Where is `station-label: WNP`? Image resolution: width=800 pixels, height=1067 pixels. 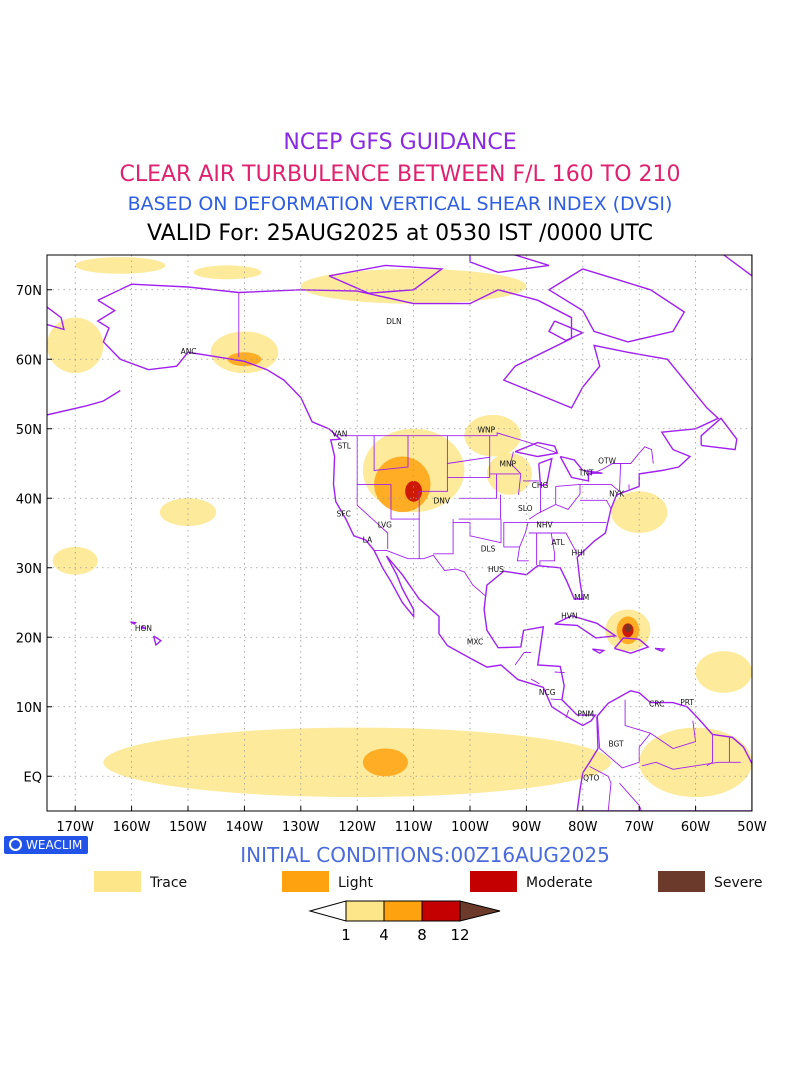
station-label: WNP is located at coordinates (487, 429).